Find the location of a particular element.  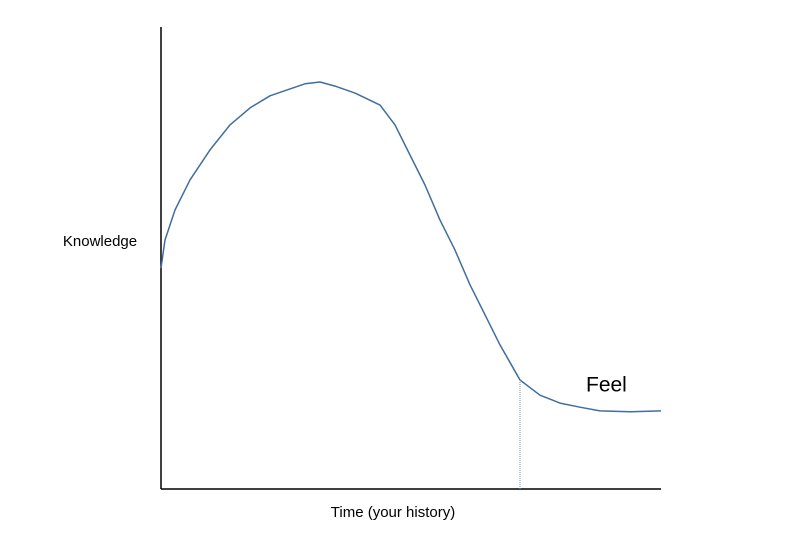

annotation: Feel is located at coordinates (606, 385).